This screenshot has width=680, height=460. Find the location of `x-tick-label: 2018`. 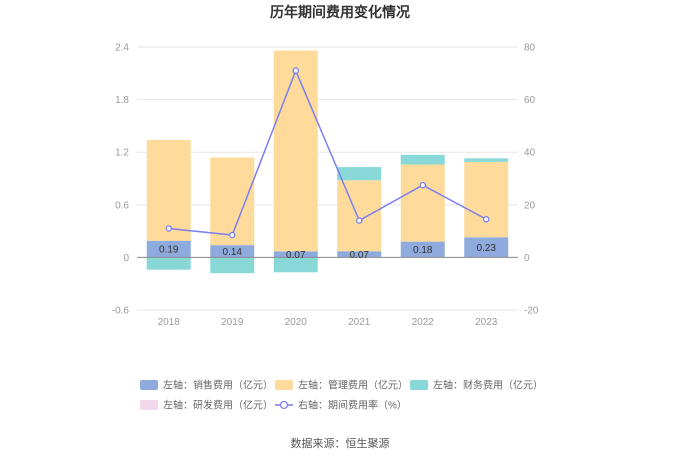

x-tick-label: 2018 is located at coordinates (169, 322).